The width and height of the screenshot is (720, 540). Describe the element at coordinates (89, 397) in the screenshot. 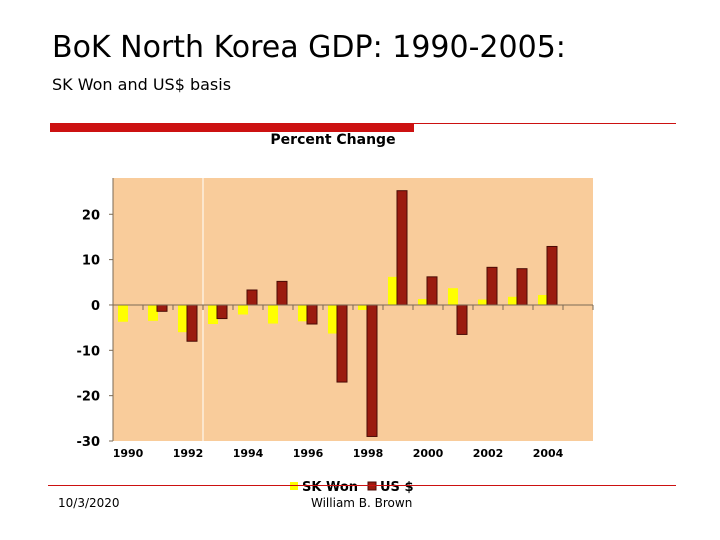

I see `y-tick-label: -20` at that location.